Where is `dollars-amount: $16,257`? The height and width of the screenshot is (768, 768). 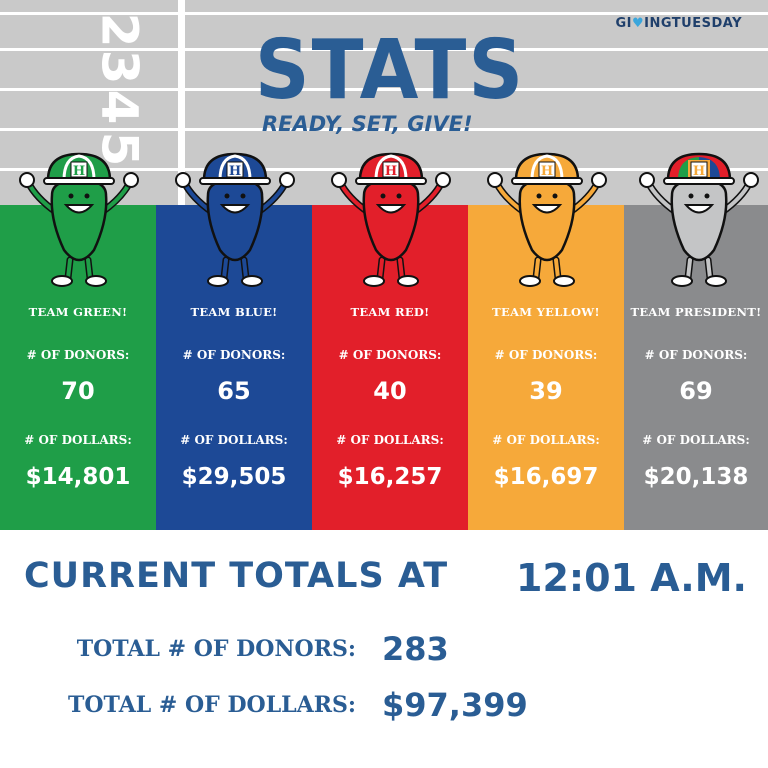 dollars-amount: $16,257 is located at coordinates (390, 477).